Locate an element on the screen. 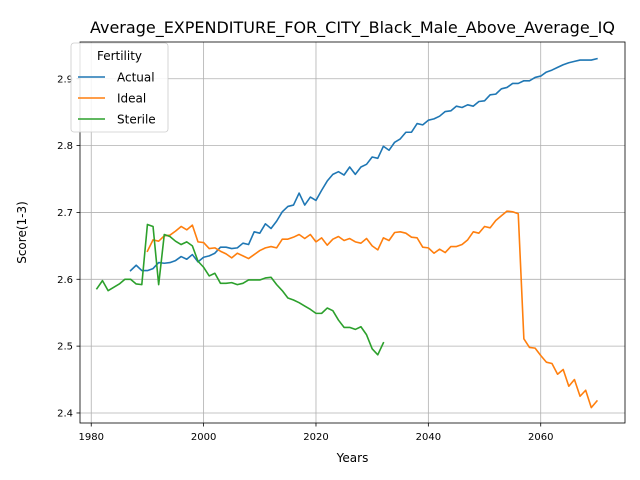 This screenshot has height=480, width=640. y-tick-label: 2.7 is located at coordinates (65, 213).